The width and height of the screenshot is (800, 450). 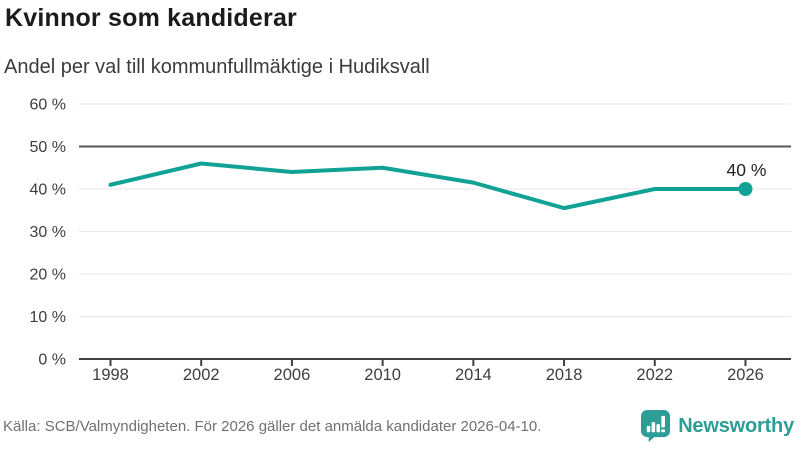 I want to click on end-point-dot, so click(x=745, y=189).